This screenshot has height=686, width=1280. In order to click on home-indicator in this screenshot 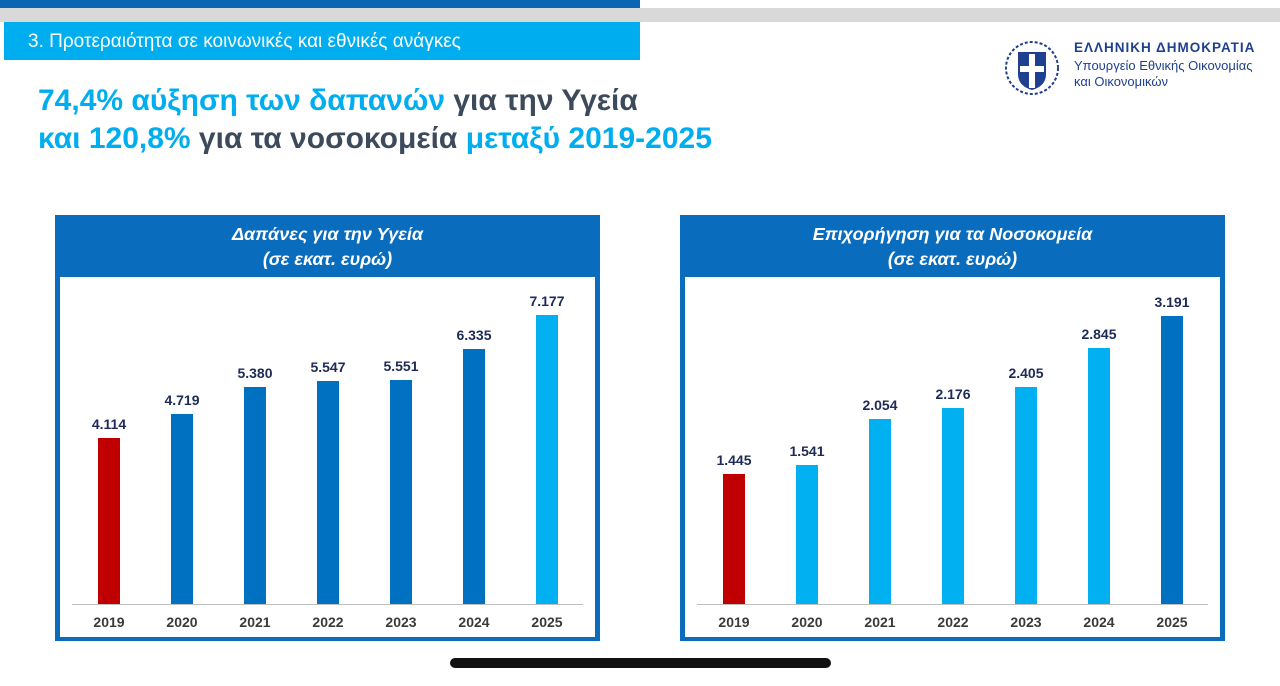, I will do `click(640, 663)`.